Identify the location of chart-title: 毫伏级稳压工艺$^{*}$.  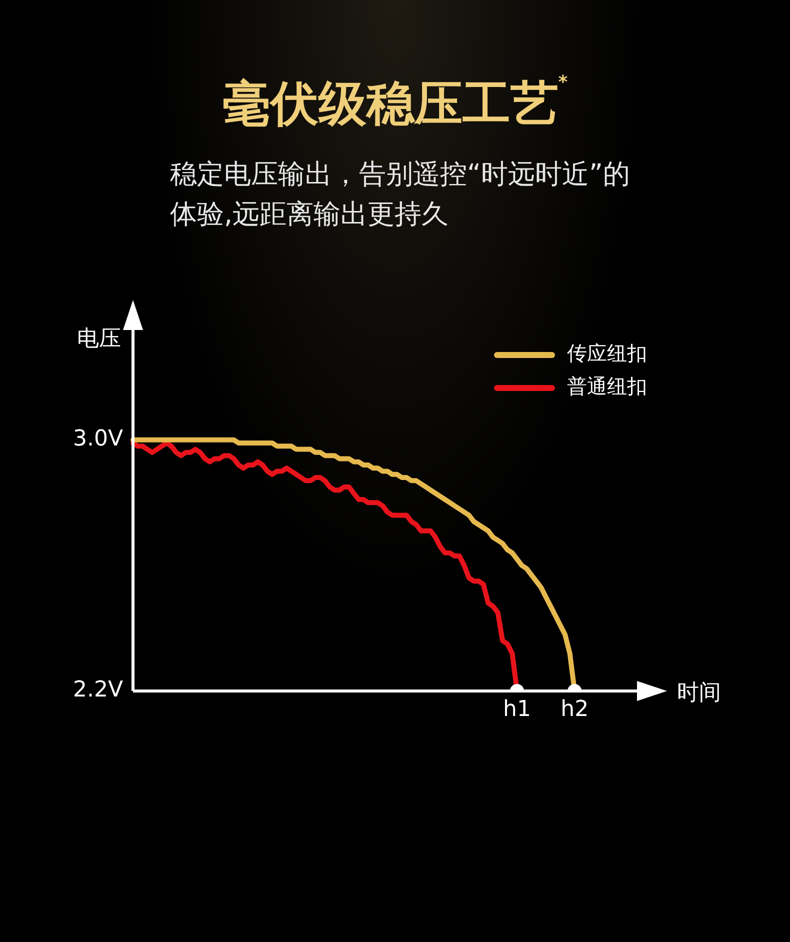
(395, 103).